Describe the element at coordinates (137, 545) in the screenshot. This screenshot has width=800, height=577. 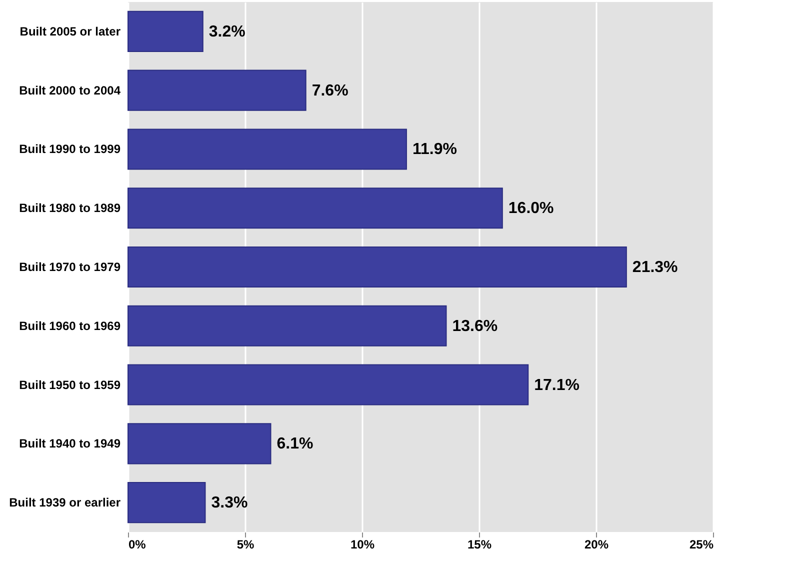
I see `x-tick-label: 0%` at that location.